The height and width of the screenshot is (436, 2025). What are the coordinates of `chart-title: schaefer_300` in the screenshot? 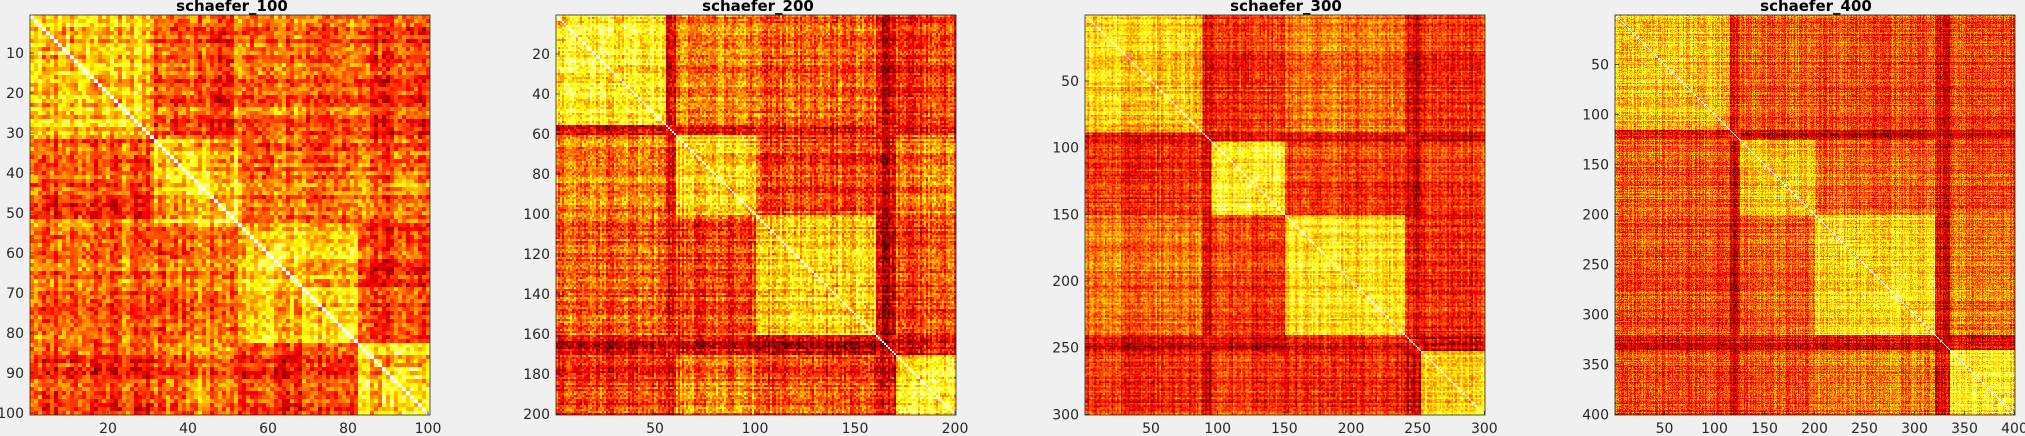 It's located at (1286, 7).